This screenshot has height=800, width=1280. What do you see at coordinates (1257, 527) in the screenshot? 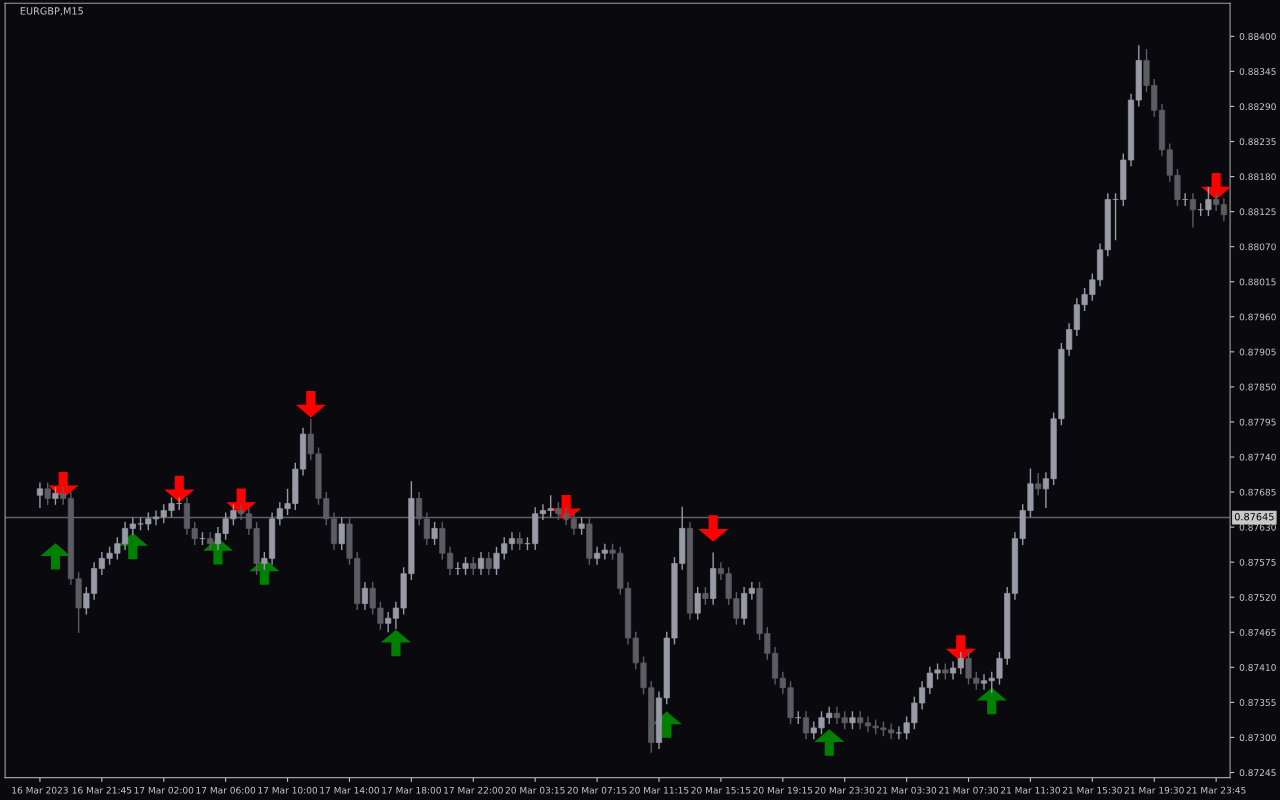
I see `y-tick-label: 0.87630` at bounding box center [1257, 527].